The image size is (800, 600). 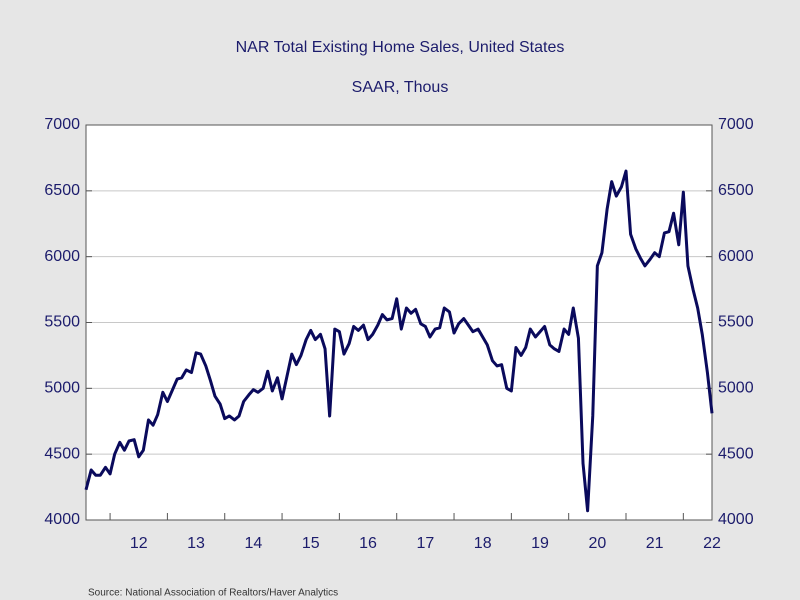 What do you see at coordinates (540, 543) in the screenshot?
I see `x-tick-label: 19` at bounding box center [540, 543].